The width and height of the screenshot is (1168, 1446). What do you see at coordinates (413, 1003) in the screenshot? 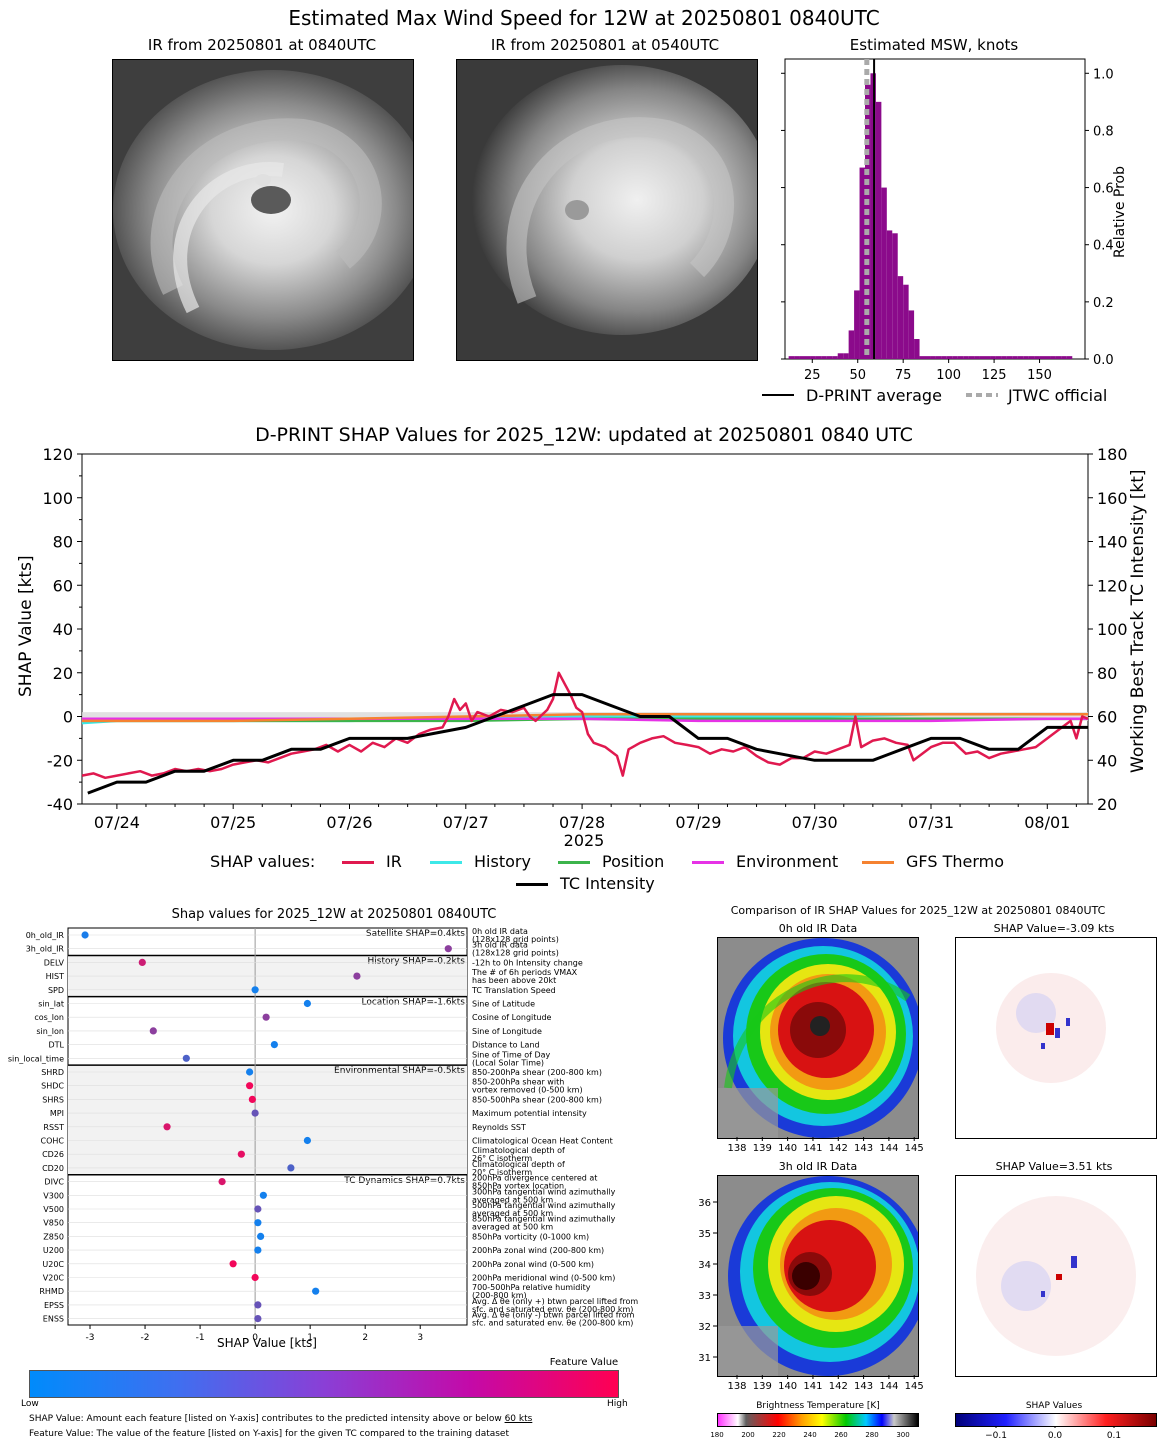
I see `group-label: Location SHAP=-1.6kts` at bounding box center [413, 1003].